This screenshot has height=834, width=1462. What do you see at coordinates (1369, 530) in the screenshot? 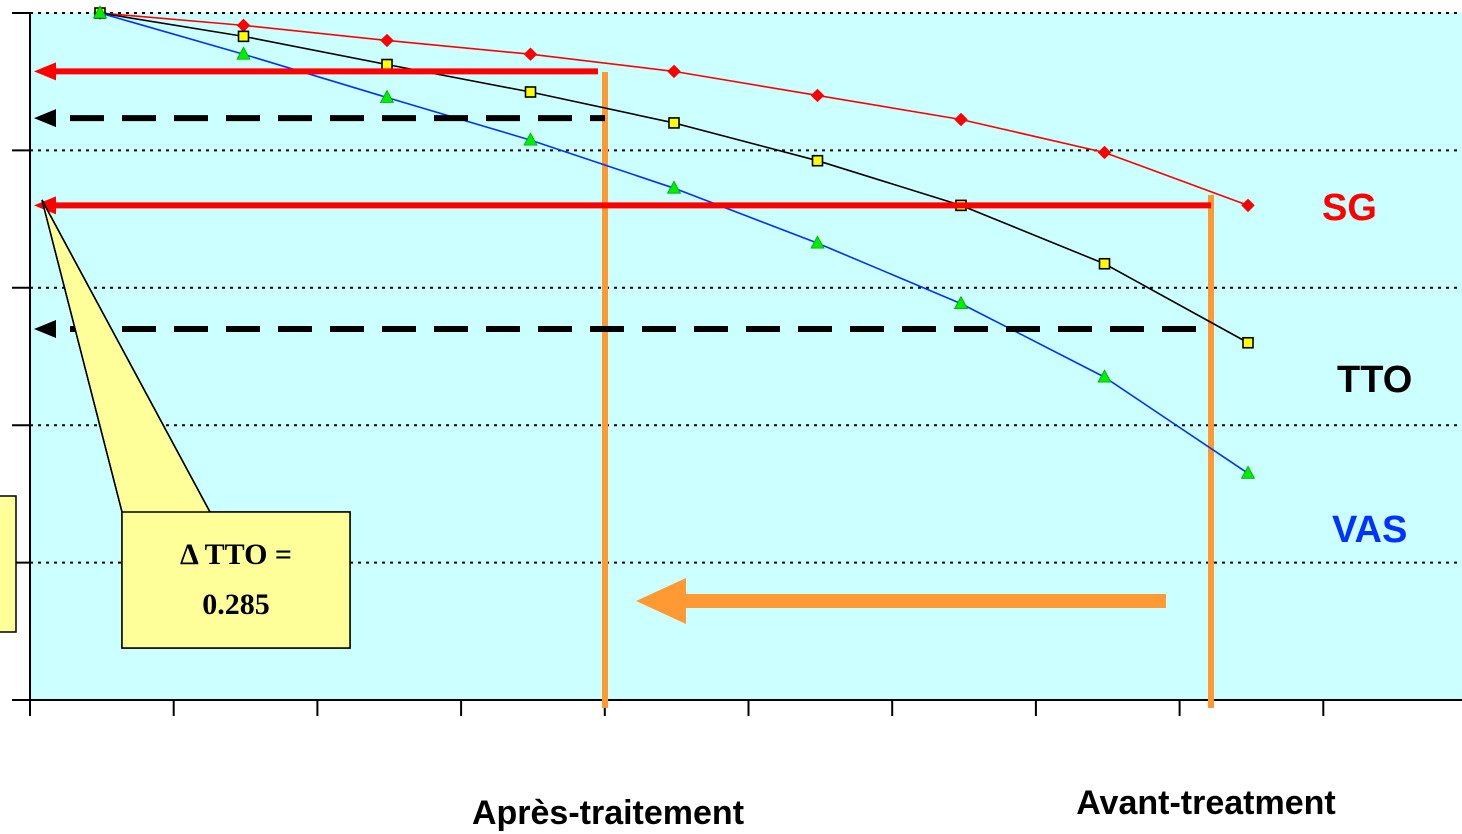
I see `series-label-vas: VAS` at bounding box center [1369, 530].